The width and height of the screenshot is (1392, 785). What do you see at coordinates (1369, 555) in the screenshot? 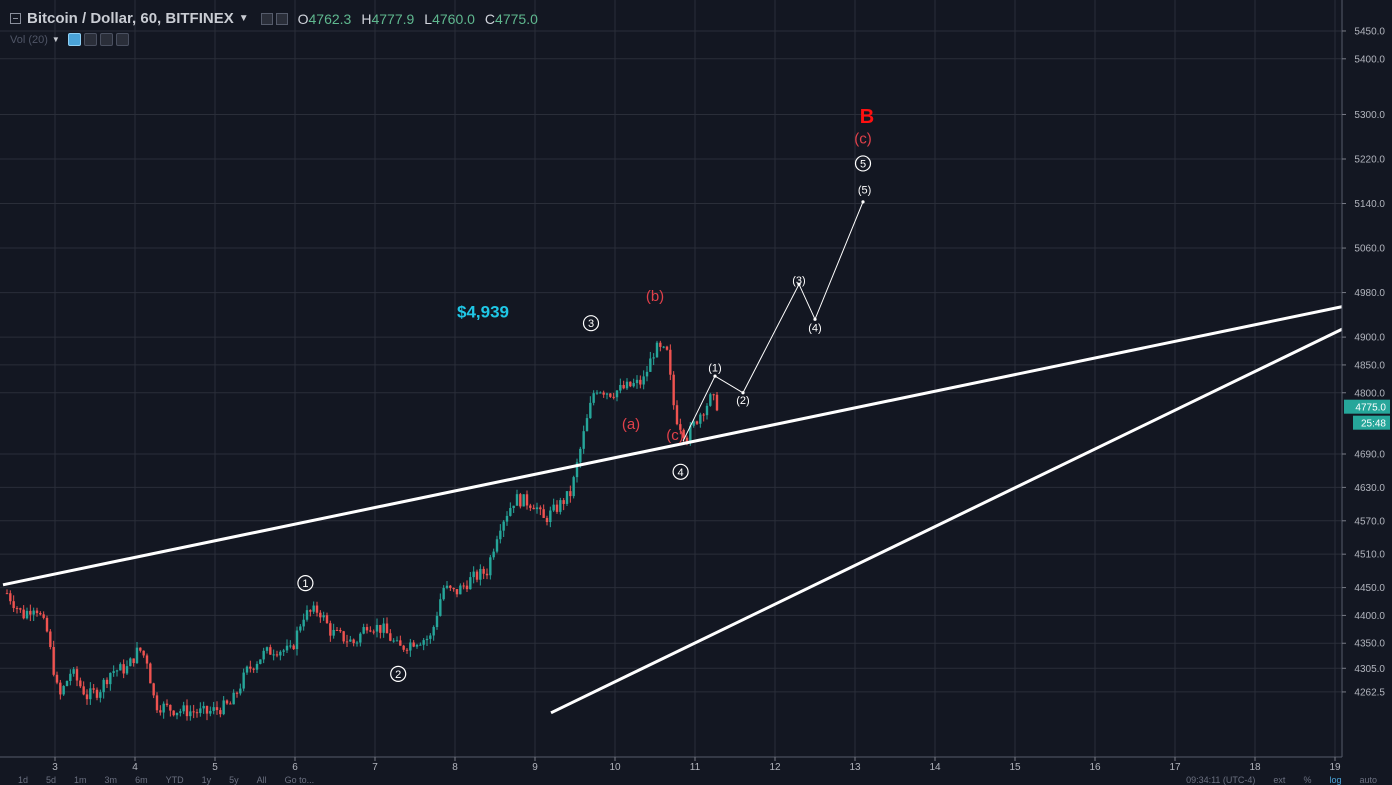
I see `price-tick-label: 4510.0` at bounding box center [1369, 555].